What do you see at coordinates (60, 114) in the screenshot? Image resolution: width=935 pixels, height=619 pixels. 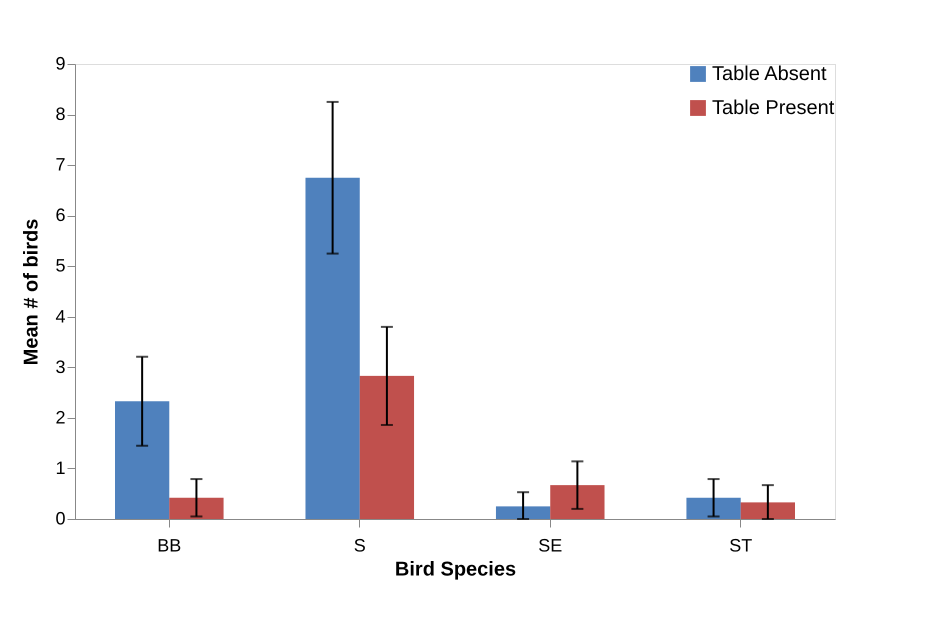 I see `y-tick-label: 8` at bounding box center [60, 114].